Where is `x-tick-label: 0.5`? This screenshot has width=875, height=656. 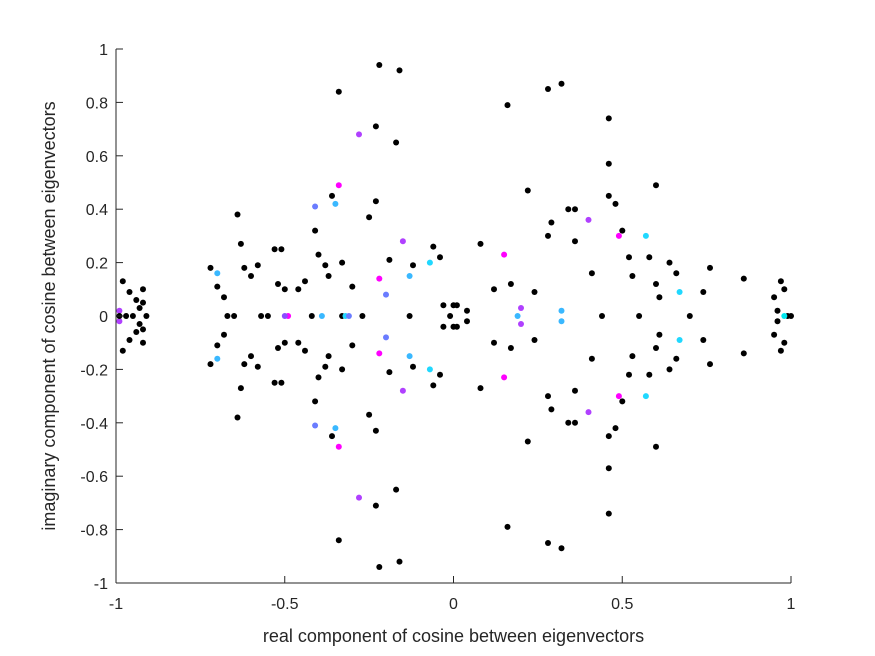 x-tick-label: 0.5 is located at coordinates (622, 604).